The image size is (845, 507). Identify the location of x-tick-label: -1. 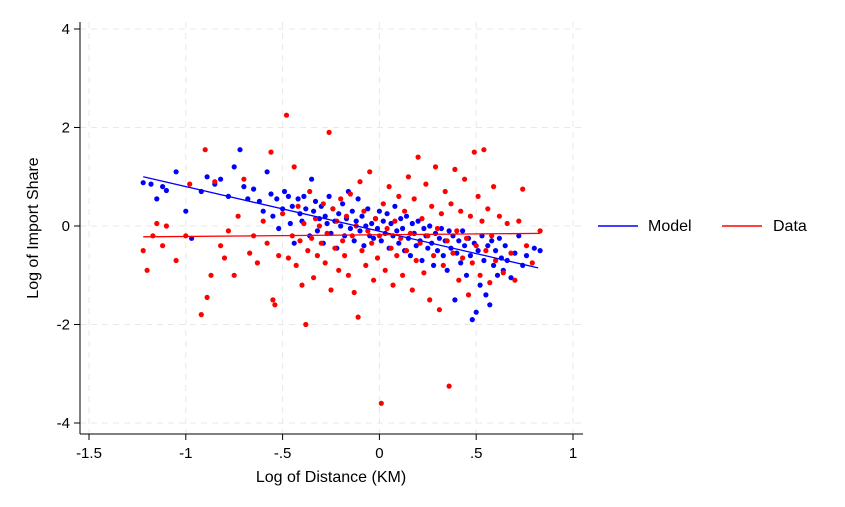
(185, 453).